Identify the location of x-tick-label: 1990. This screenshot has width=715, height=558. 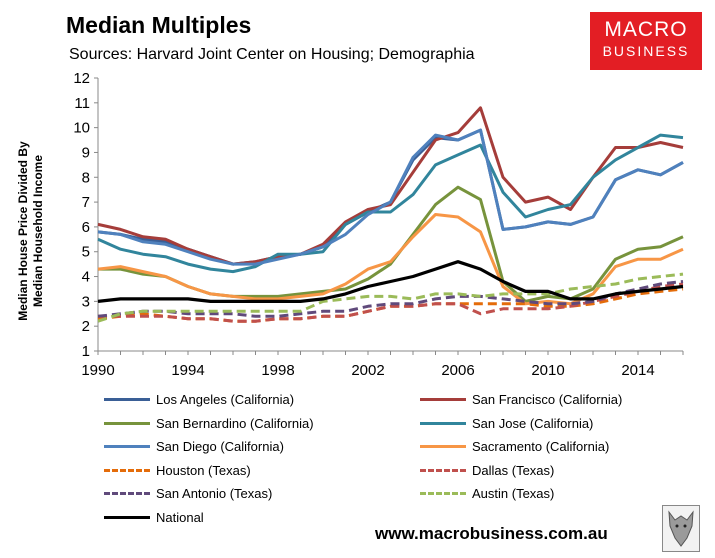
(97, 370).